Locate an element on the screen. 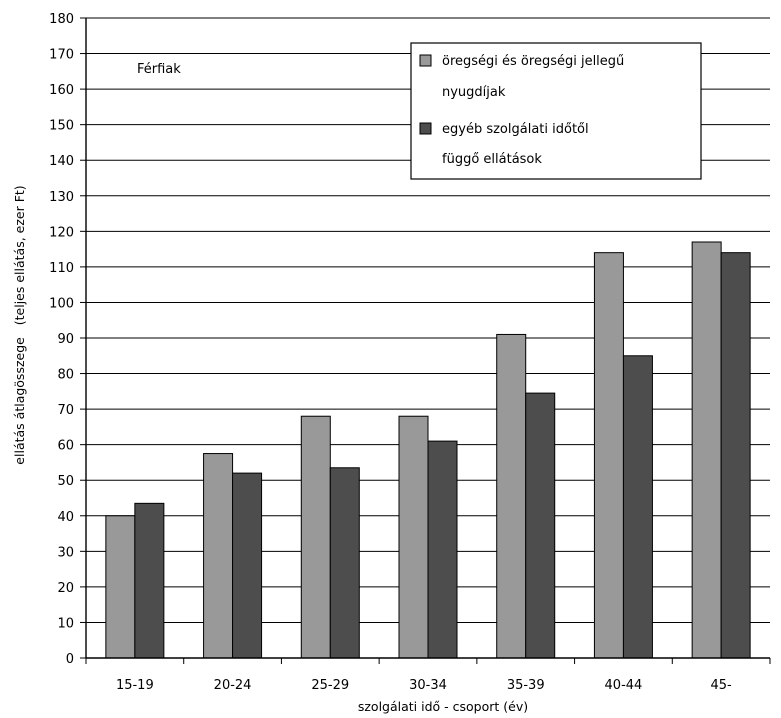 The image size is (781, 718). y-tick-label: 100 is located at coordinates (61, 303).